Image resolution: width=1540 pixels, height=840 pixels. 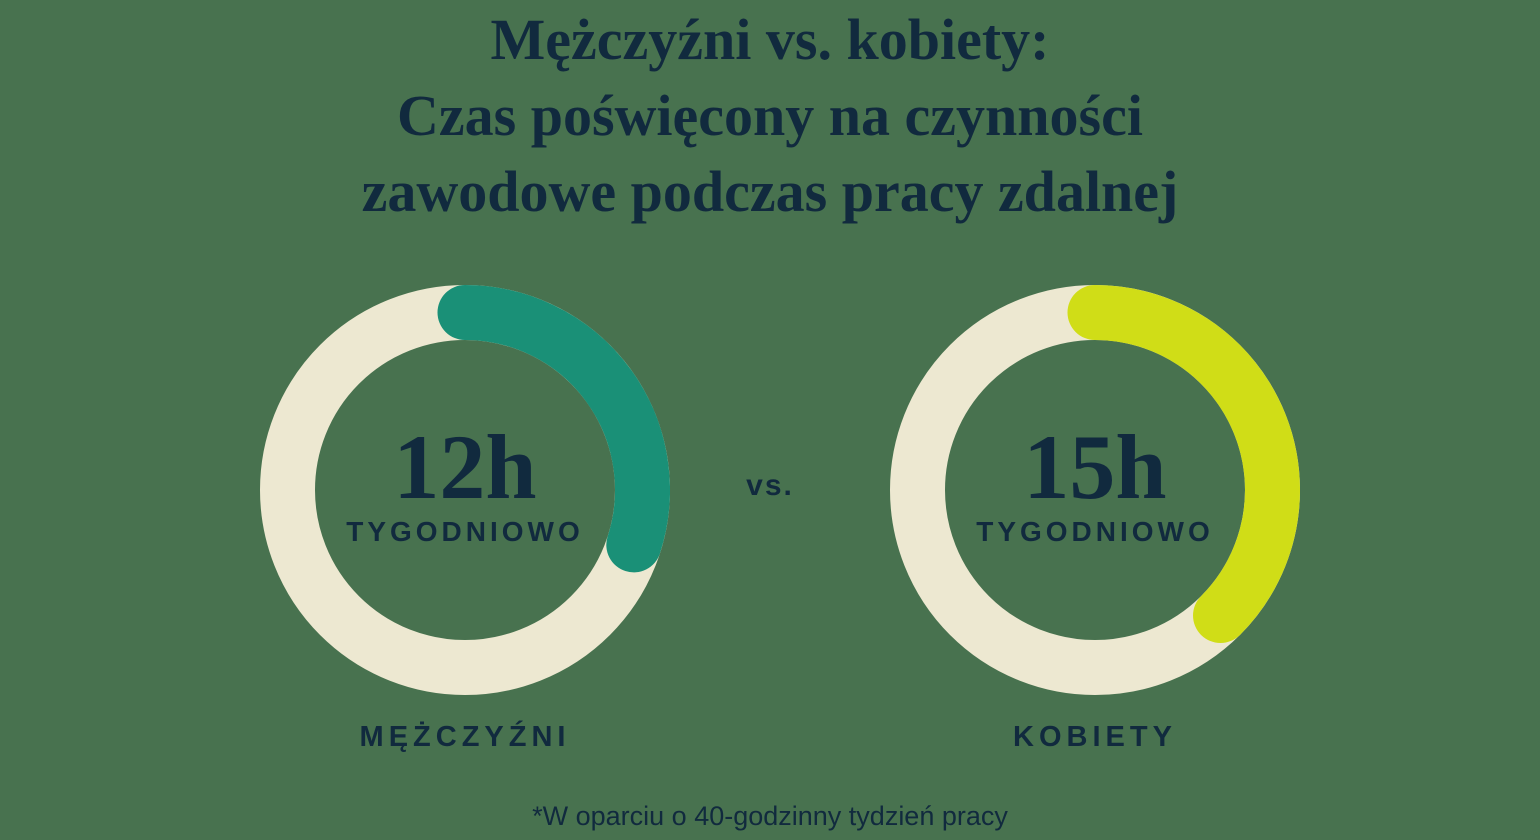 What do you see at coordinates (1095, 737) in the screenshot?
I see `group-label-women: KOBIETY` at bounding box center [1095, 737].